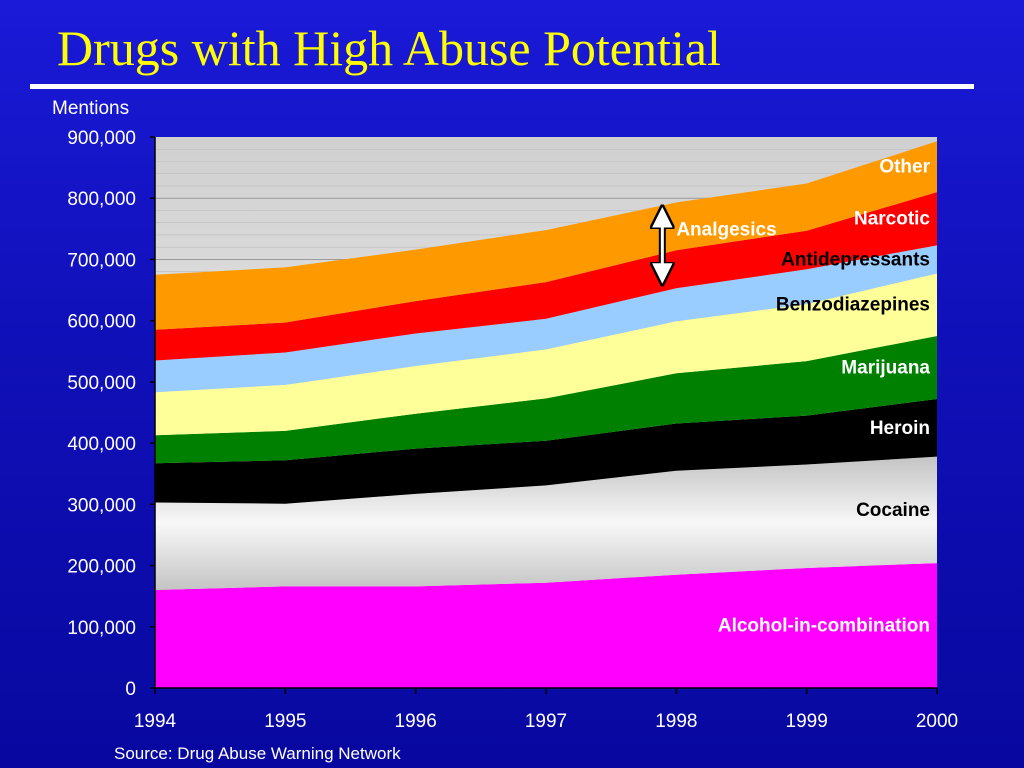  What do you see at coordinates (101, 199) in the screenshot?
I see `y-tick-label: 800,000` at bounding box center [101, 199].